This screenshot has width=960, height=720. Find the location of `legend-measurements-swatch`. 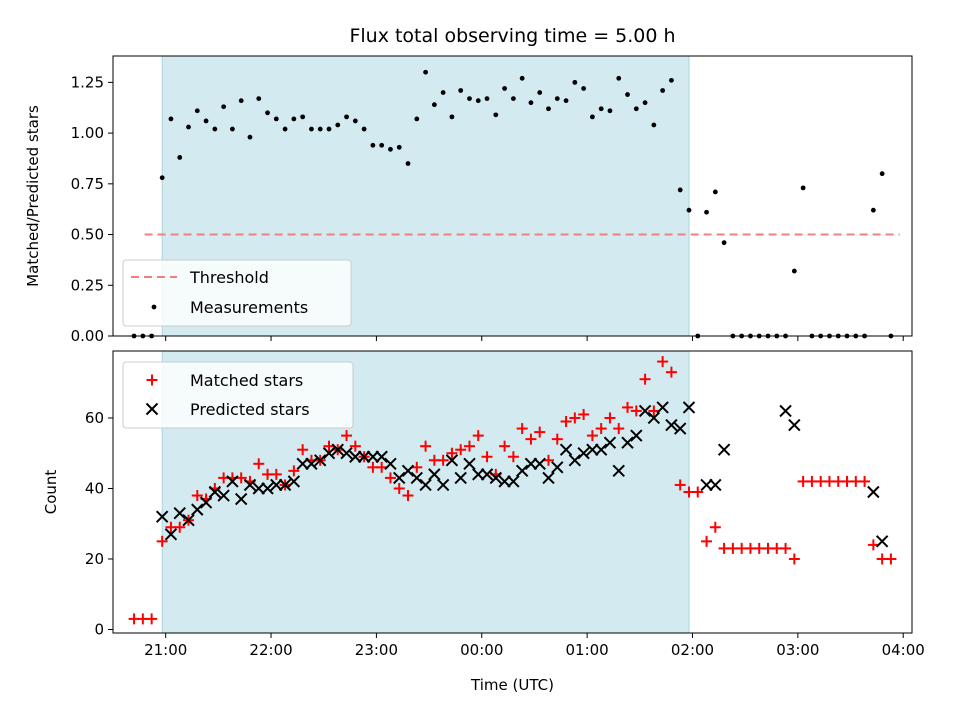

legend-measurements-swatch is located at coordinates (154, 307).